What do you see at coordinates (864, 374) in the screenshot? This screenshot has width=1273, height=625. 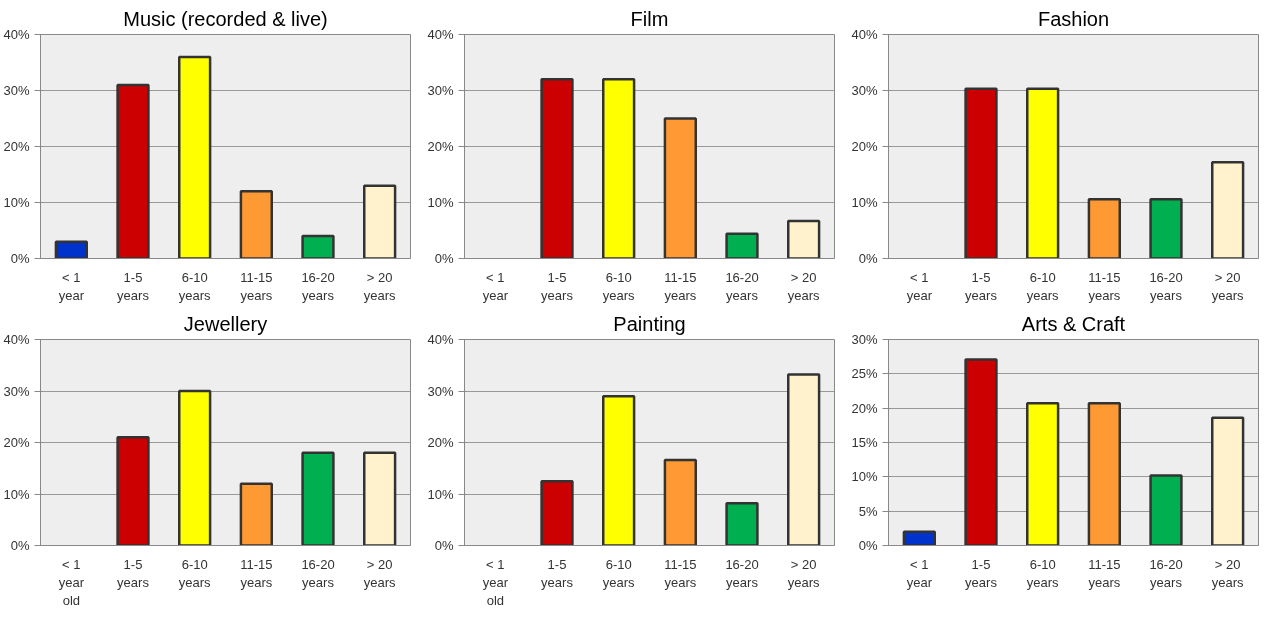 I see `y-tick-label: 25%` at bounding box center [864, 374].